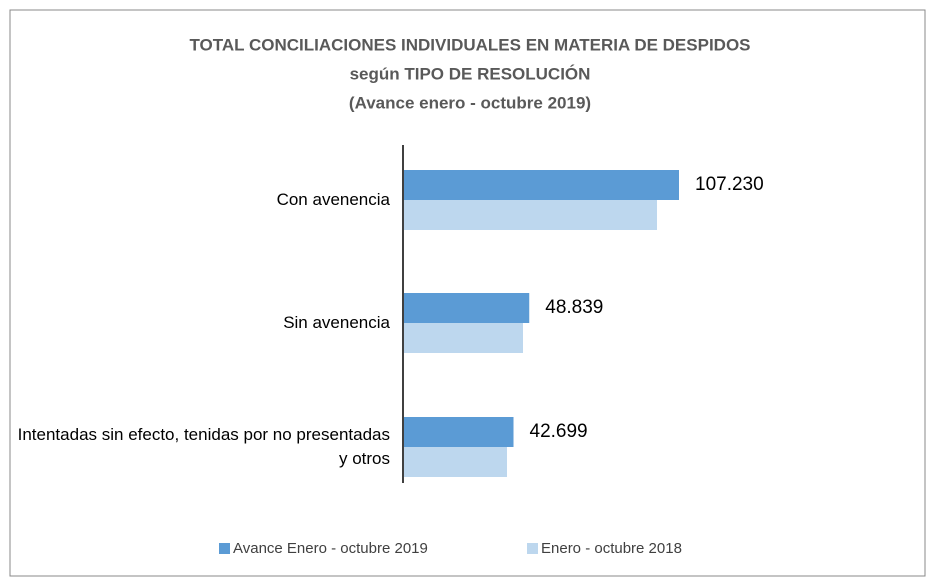 This screenshot has width=936, height=582. I want to click on data-label: 42.699, so click(559, 431).